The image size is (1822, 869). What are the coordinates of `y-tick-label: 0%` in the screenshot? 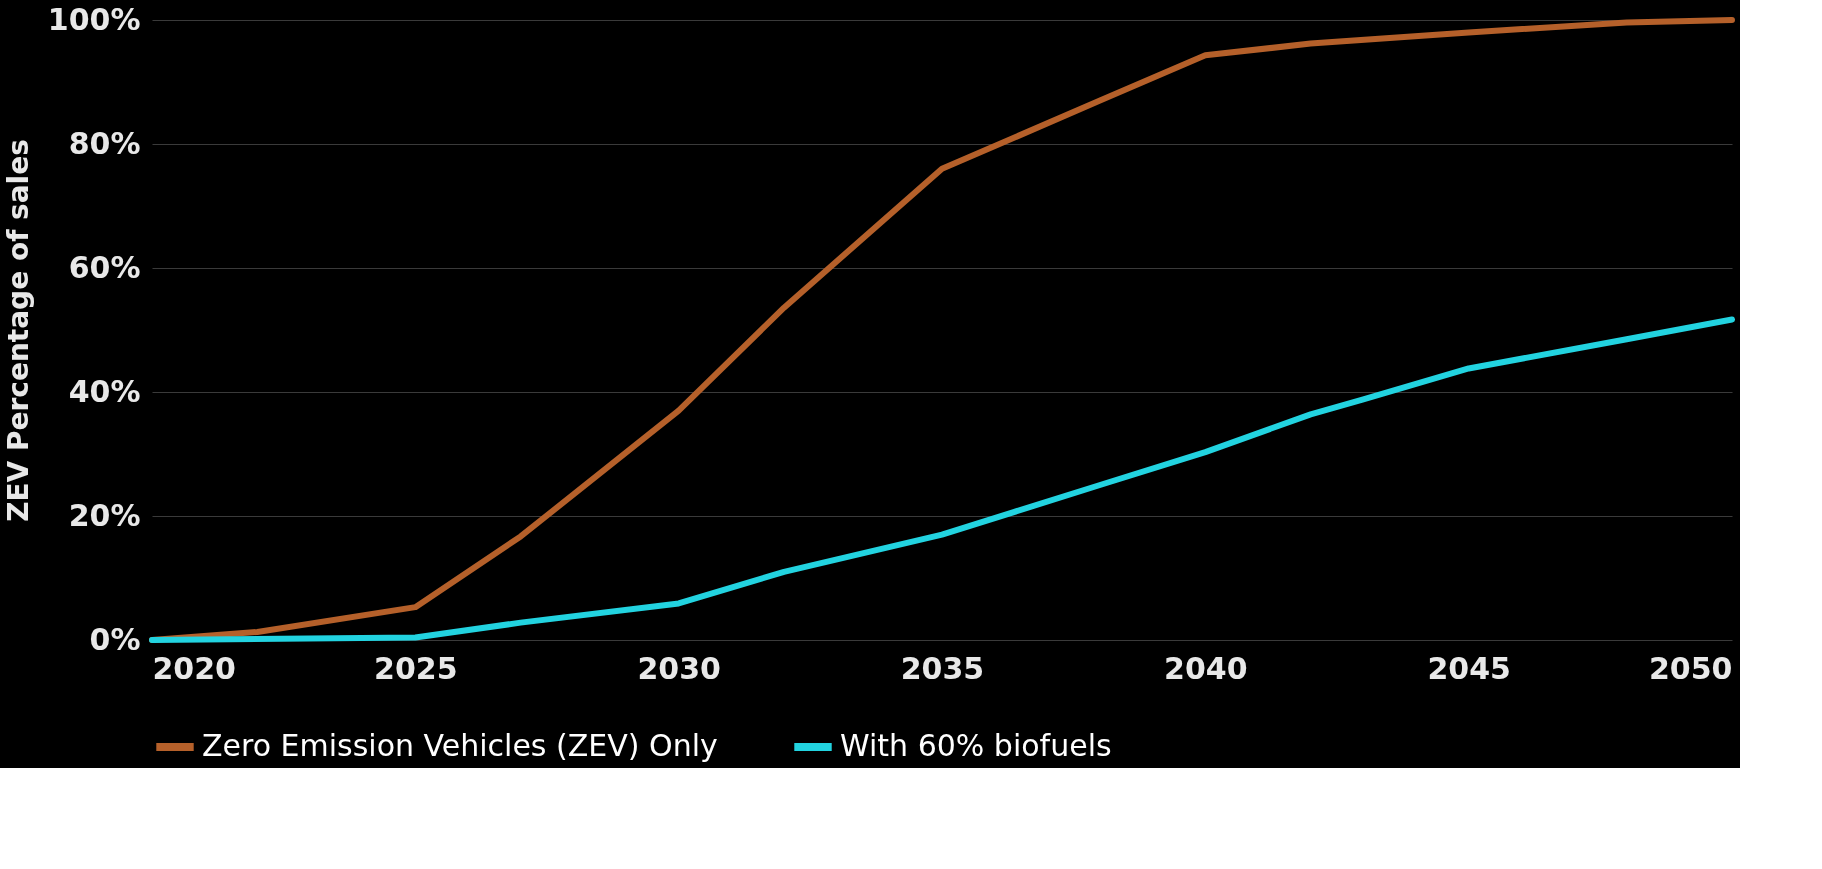 It's located at (115, 639).